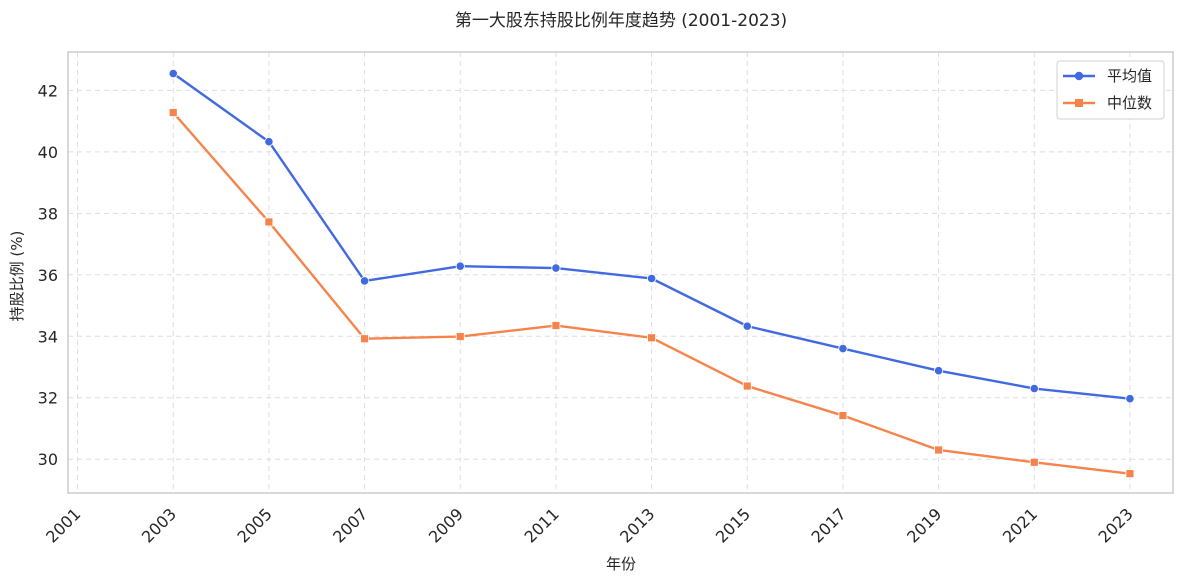 Image resolution: width=1184 pixels, height=583 pixels. What do you see at coordinates (1129, 103) in the screenshot?
I see `legend-label: 中位数` at bounding box center [1129, 103].